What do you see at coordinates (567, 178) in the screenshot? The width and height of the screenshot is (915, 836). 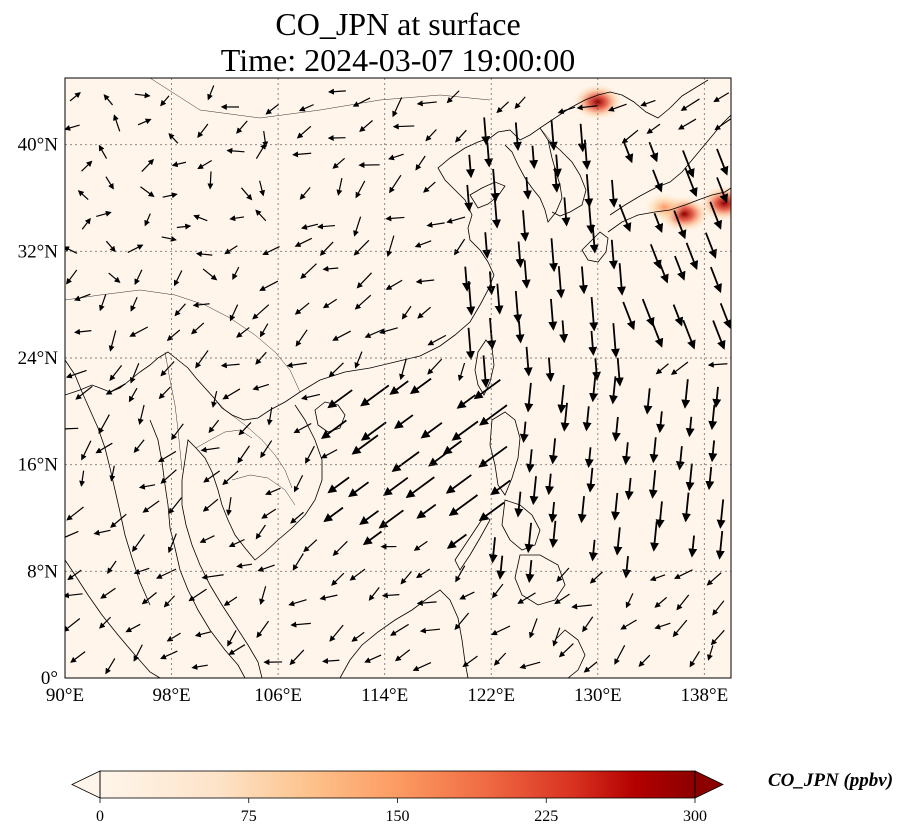 I see `coastline-korea` at bounding box center [567, 178].